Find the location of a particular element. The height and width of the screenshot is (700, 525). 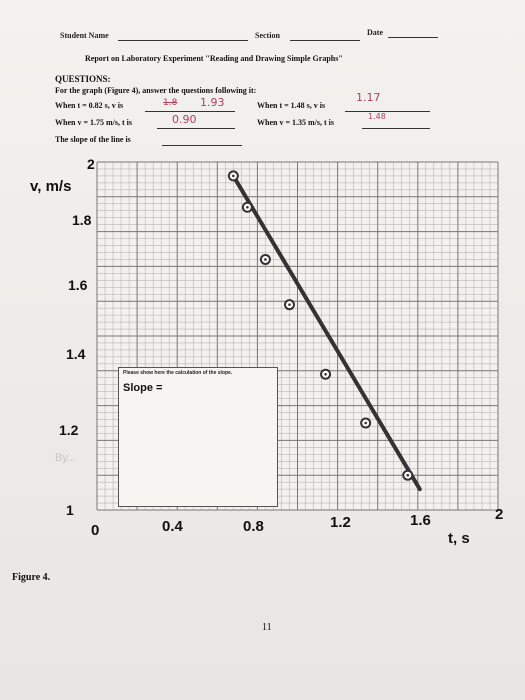

x-tick-label: 1.6 is located at coordinates (420, 520).